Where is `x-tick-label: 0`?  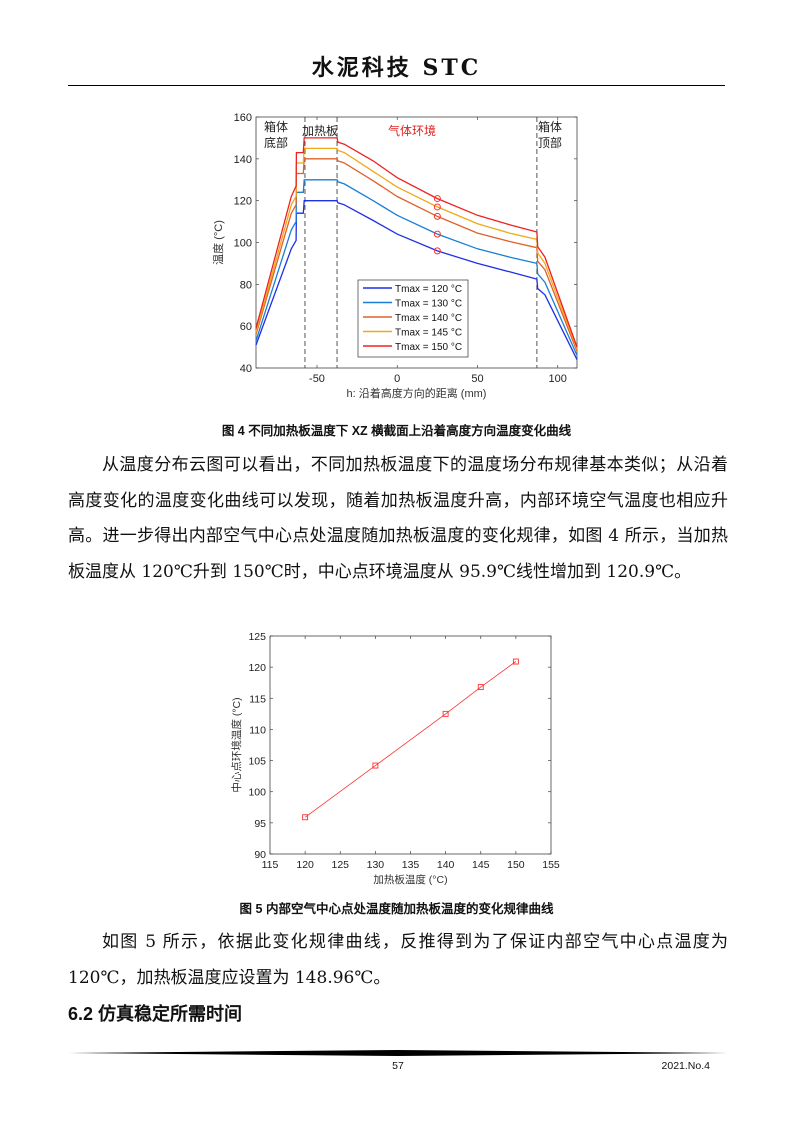 x-tick-label: 0 is located at coordinates (397, 379).